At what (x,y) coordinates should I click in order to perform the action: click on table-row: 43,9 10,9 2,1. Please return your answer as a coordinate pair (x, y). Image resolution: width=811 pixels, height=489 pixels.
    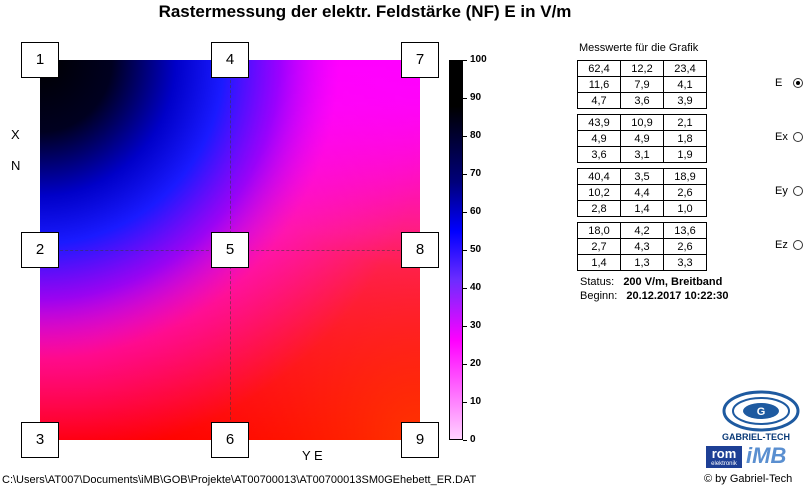
    Looking at the image, I should click on (642, 122).